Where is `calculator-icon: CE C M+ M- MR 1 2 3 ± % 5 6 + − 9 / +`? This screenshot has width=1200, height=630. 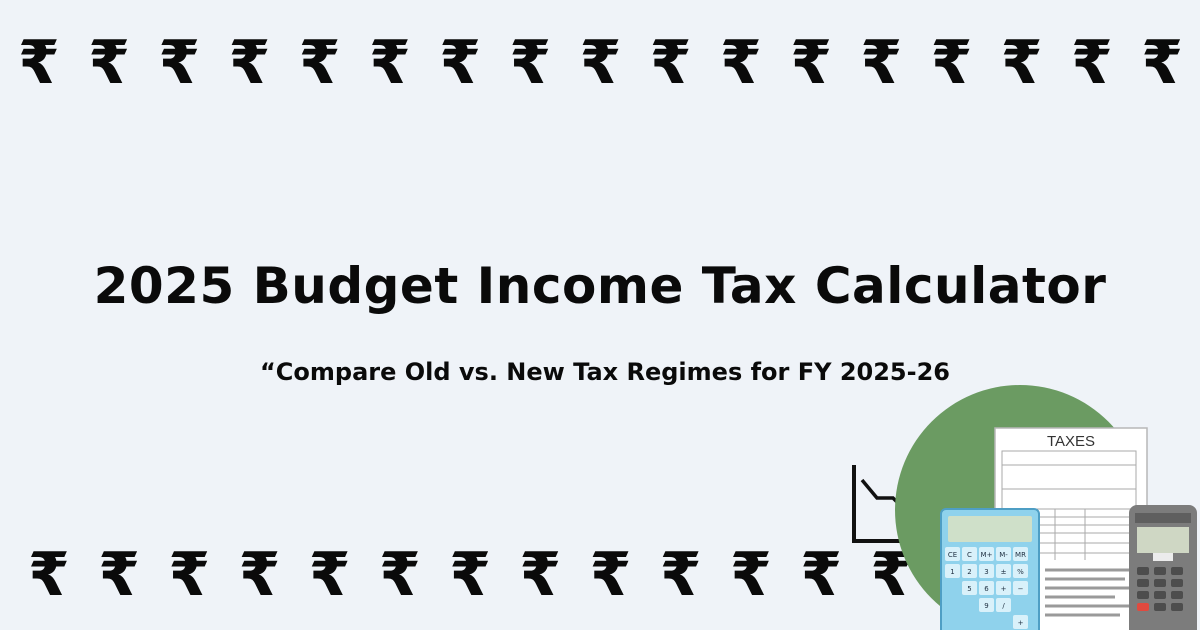 calculator-icon: CE C M+ M- MR 1 2 3 ± % 5 6 + − 9 / + is located at coordinates (990, 569).